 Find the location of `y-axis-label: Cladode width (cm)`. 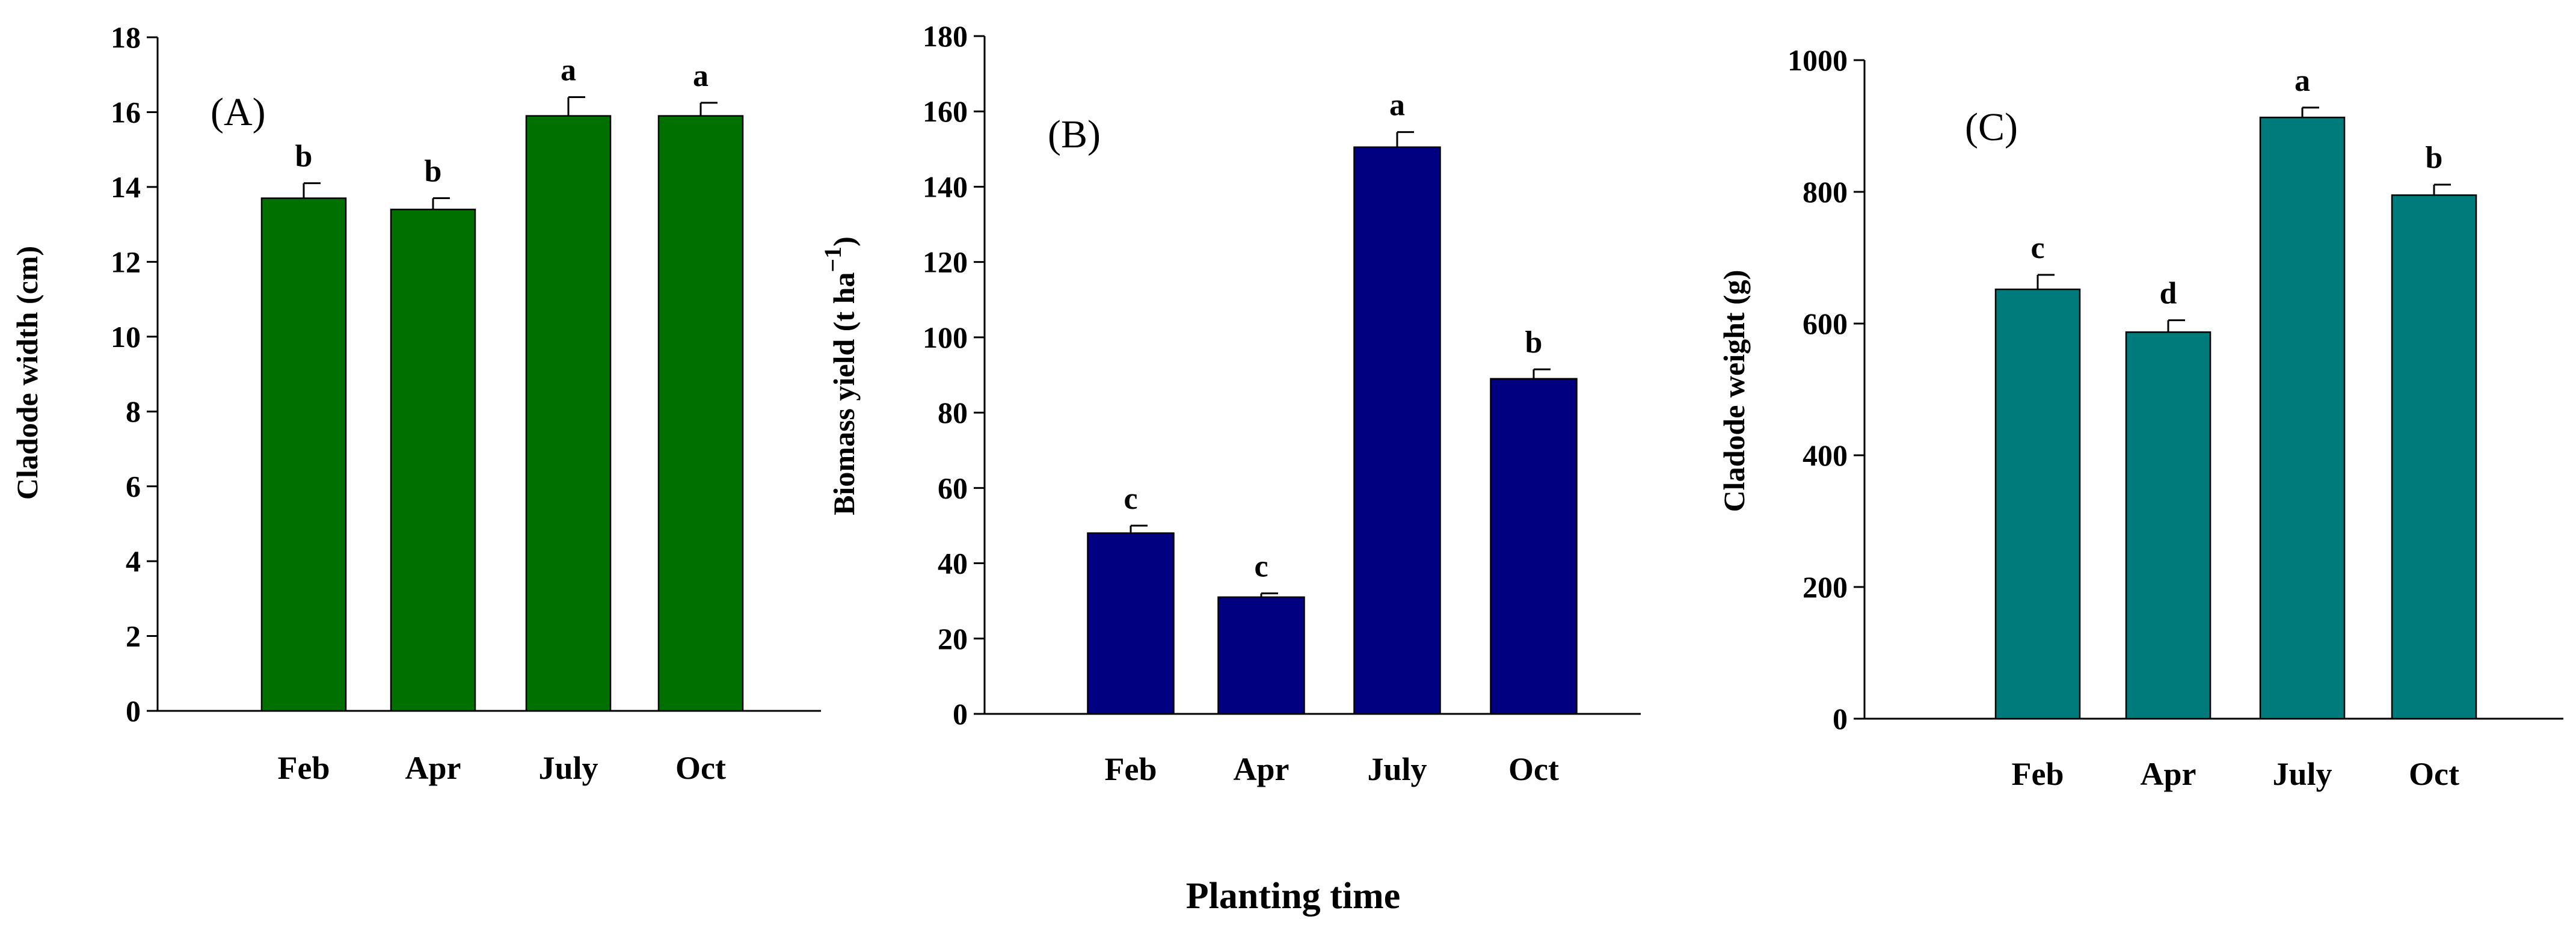

y-axis-label: Cladode width (cm) is located at coordinates (27, 373).